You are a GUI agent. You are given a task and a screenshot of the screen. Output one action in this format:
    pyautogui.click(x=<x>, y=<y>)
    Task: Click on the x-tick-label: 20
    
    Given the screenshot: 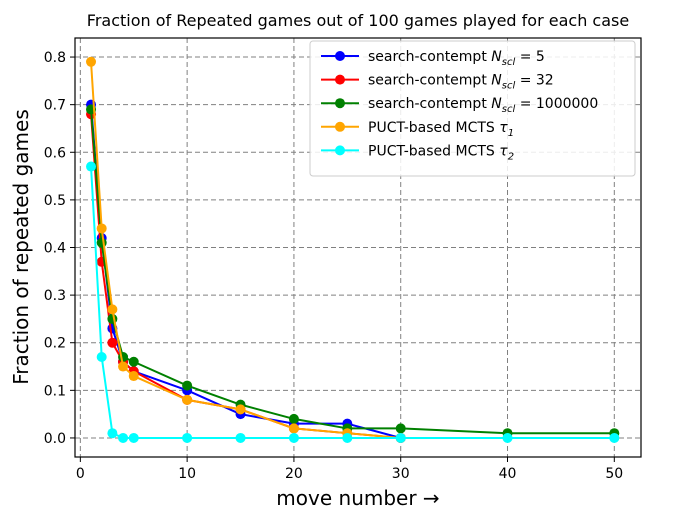 What is the action you would take?
    pyautogui.click(x=294, y=474)
    